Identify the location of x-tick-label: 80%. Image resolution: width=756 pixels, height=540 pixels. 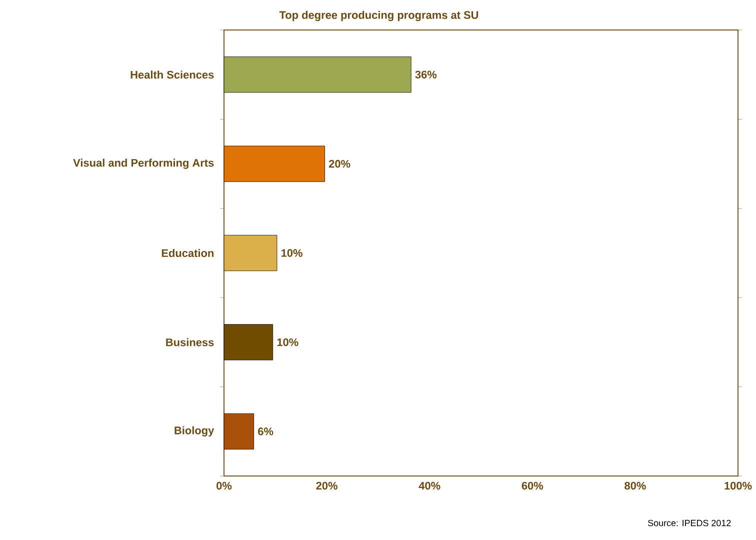
(635, 486).